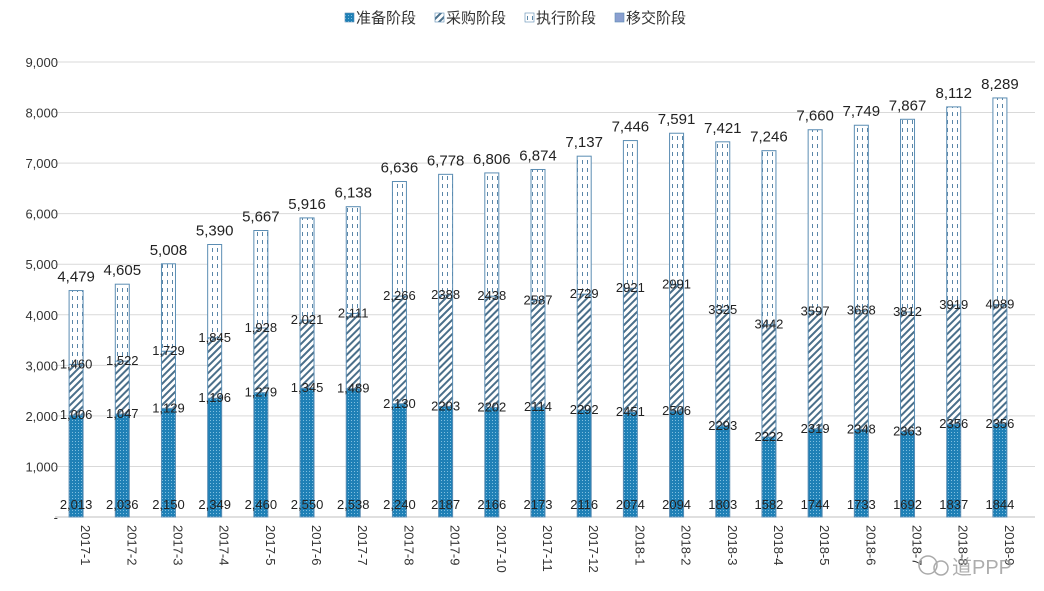  I want to click on data-label: 2363, so click(907, 430).